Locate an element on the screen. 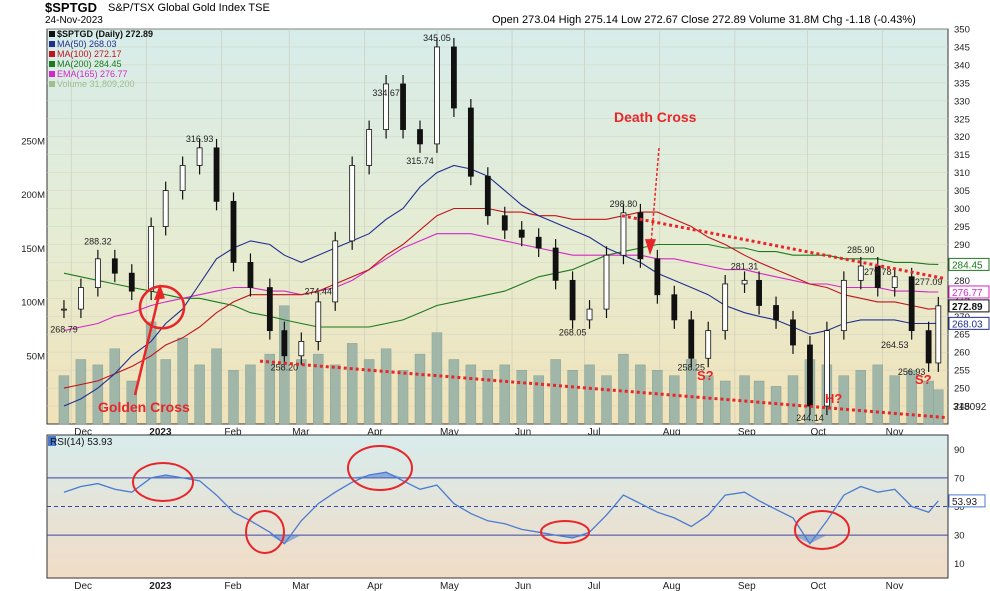  rsi-highlight-circle is located at coordinates (265, 532).